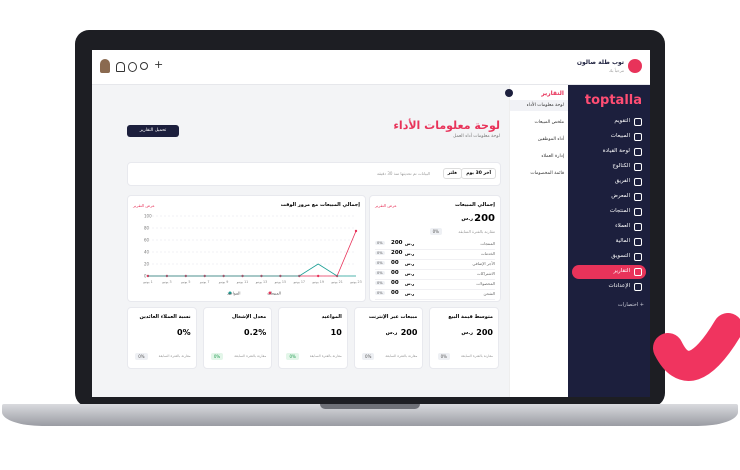 This screenshot has height=470, width=740. Describe the element at coordinates (609, 227) in the screenshot. I see `menu-item: العملاء` at that location.